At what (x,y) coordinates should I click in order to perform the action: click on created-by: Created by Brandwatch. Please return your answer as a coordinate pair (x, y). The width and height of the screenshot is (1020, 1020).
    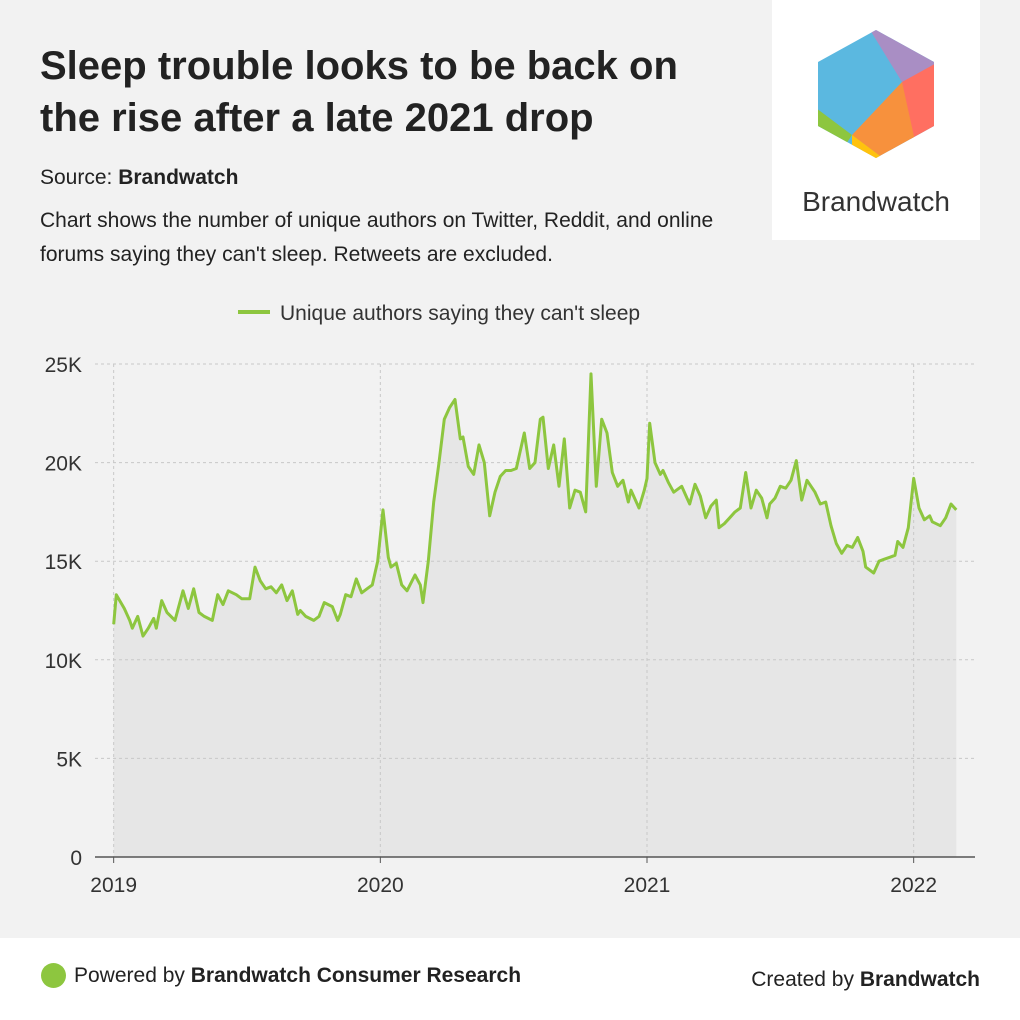
    Looking at the image, I should click on (865, 980).